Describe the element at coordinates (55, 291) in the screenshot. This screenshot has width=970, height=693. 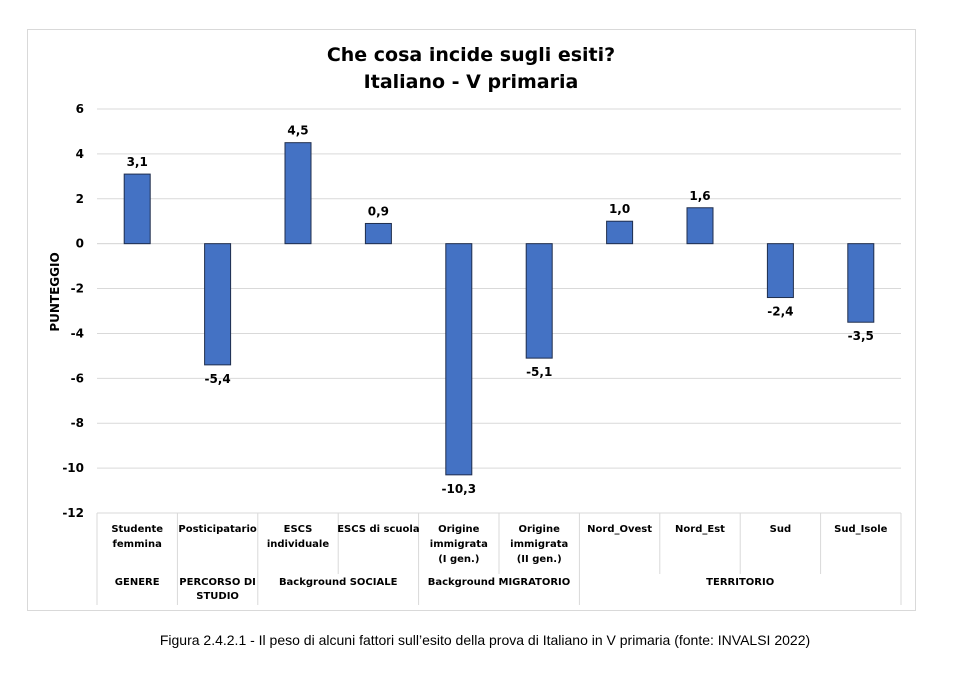
I see `y-axis-label: PUNTEGGIO` at that location.